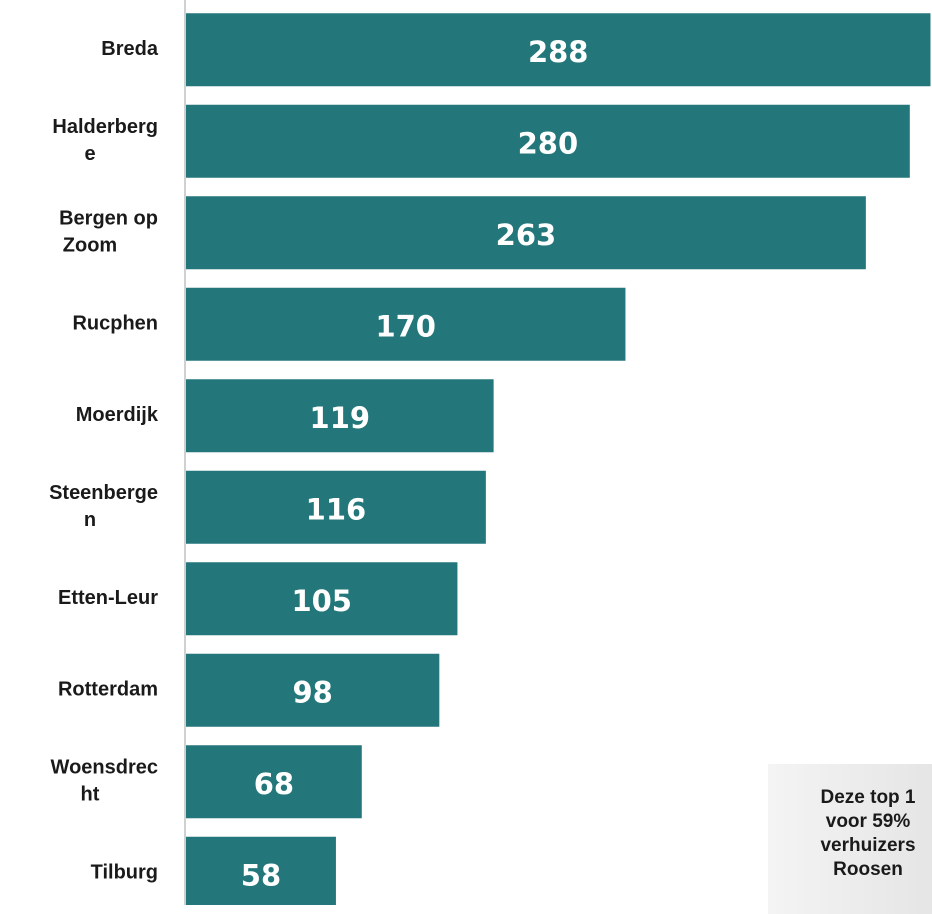 Image resolution: width=932 pixels, height=914 pixels. Describe the element at coordinates (90, 795) in the screenshot. I see `category-label: ht` at that location.